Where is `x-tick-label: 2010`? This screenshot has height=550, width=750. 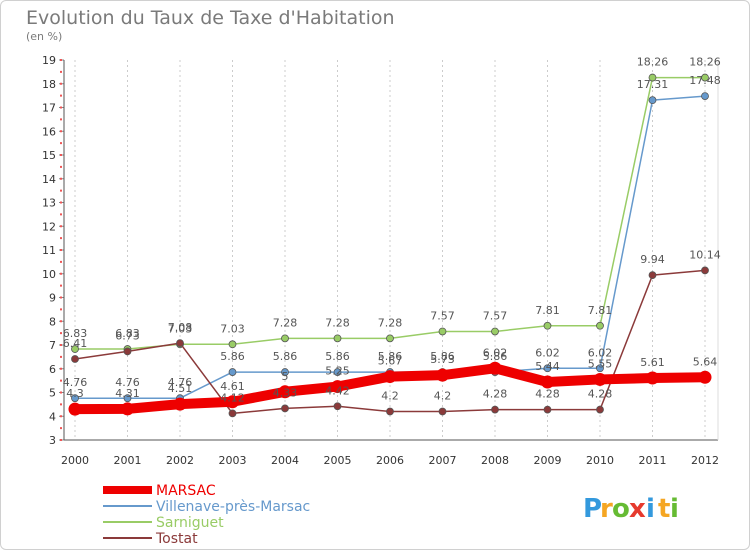 x-tick-label: 2010 is located at coordinates (600, 460).